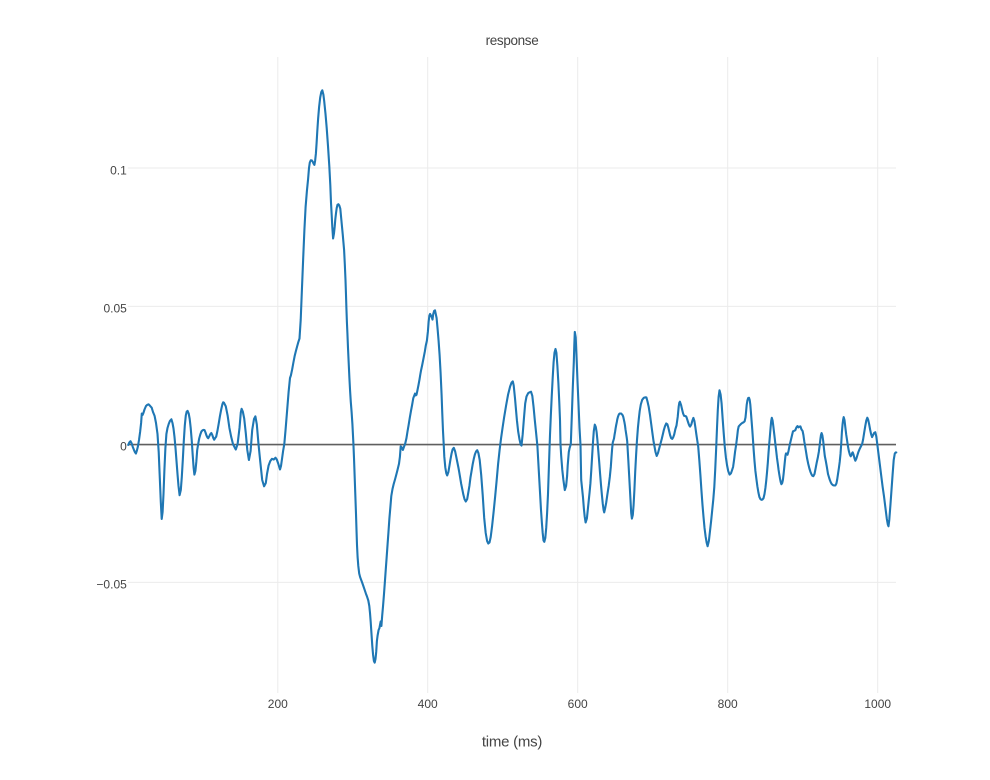 The height and width of the screenshot is (780, 990). I want to click on svg-text: 0.1, so click(118, 170).